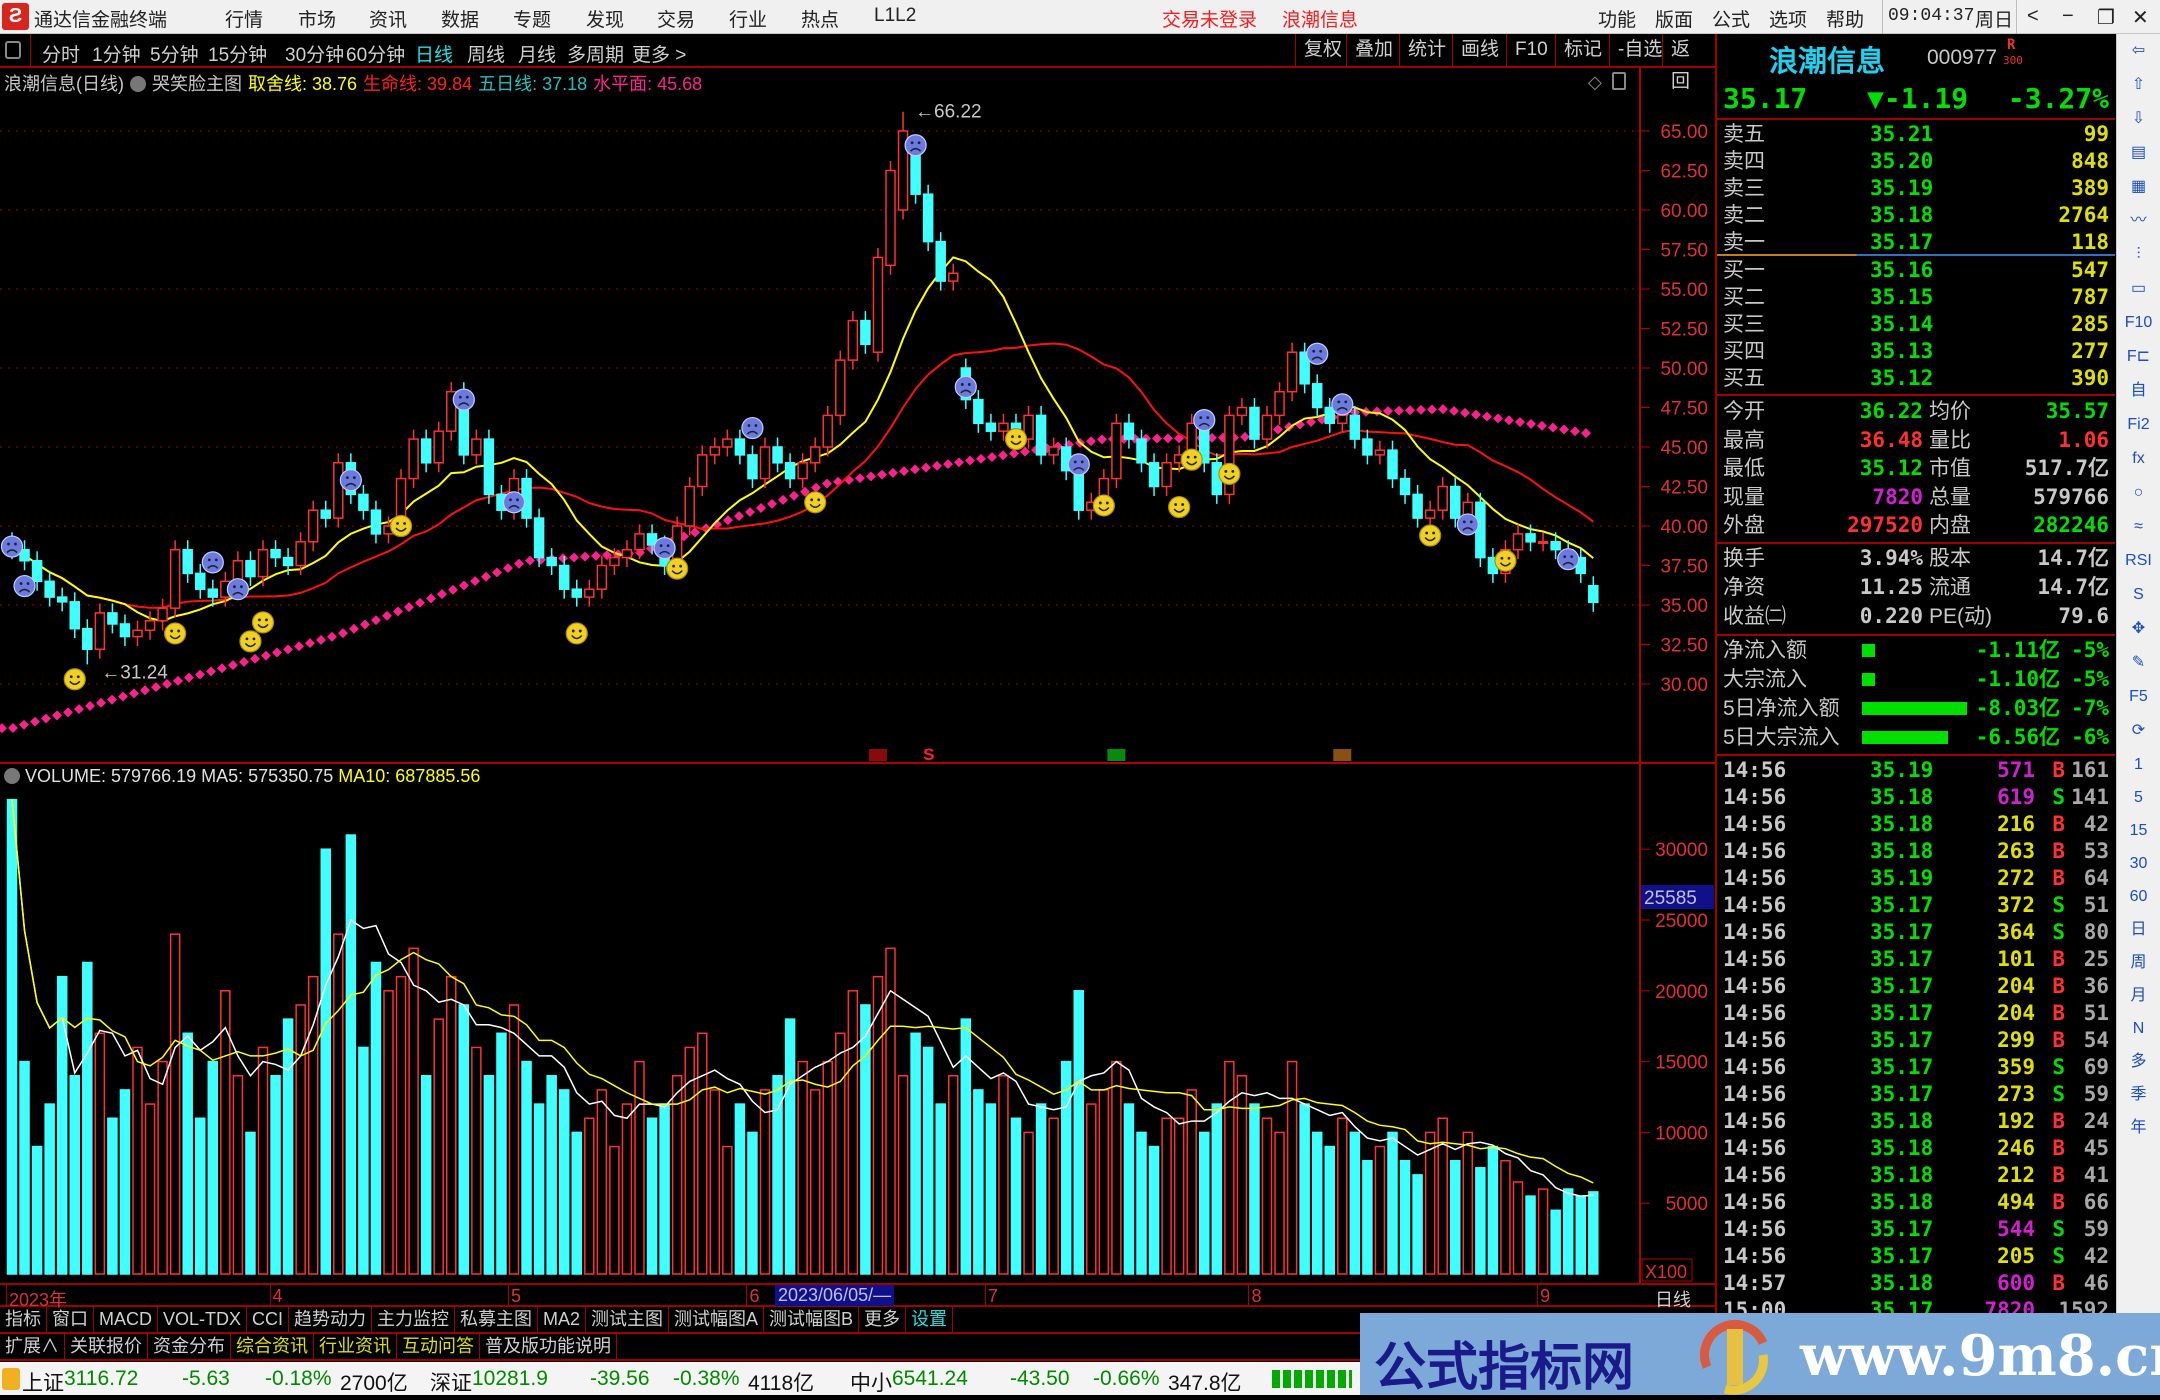 The image size is (2160, 1400). What do you see at coordinates (532, 20) in the screenshot?
I see `menu-item: 专题` at bounding box center [532, 20].